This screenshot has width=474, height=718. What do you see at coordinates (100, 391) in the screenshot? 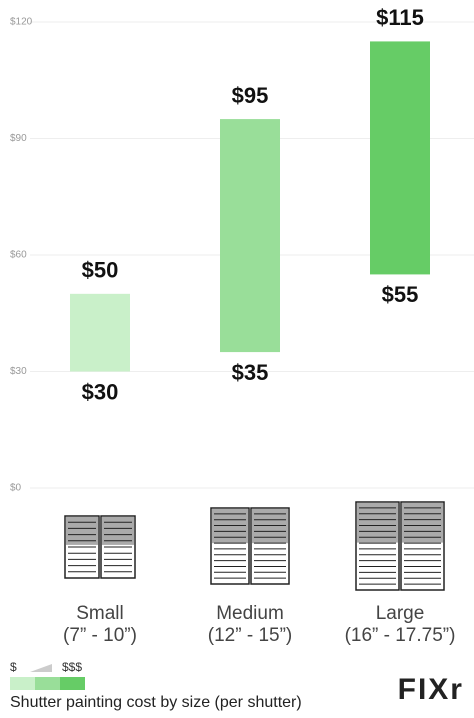
I see `low-label: $30` at bounding box center [100, 391].